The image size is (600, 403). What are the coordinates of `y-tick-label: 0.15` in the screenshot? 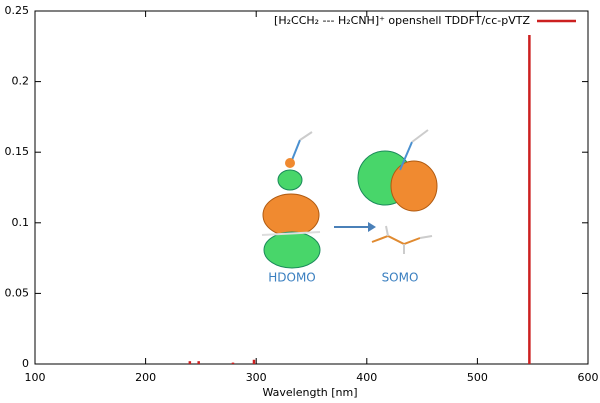 It's located at (17, 151).